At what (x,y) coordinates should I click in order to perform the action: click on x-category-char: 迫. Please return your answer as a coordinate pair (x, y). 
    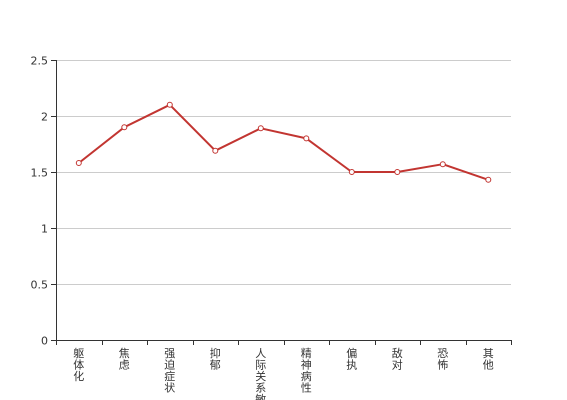
    Looking at the image, I should click on (169, 365).